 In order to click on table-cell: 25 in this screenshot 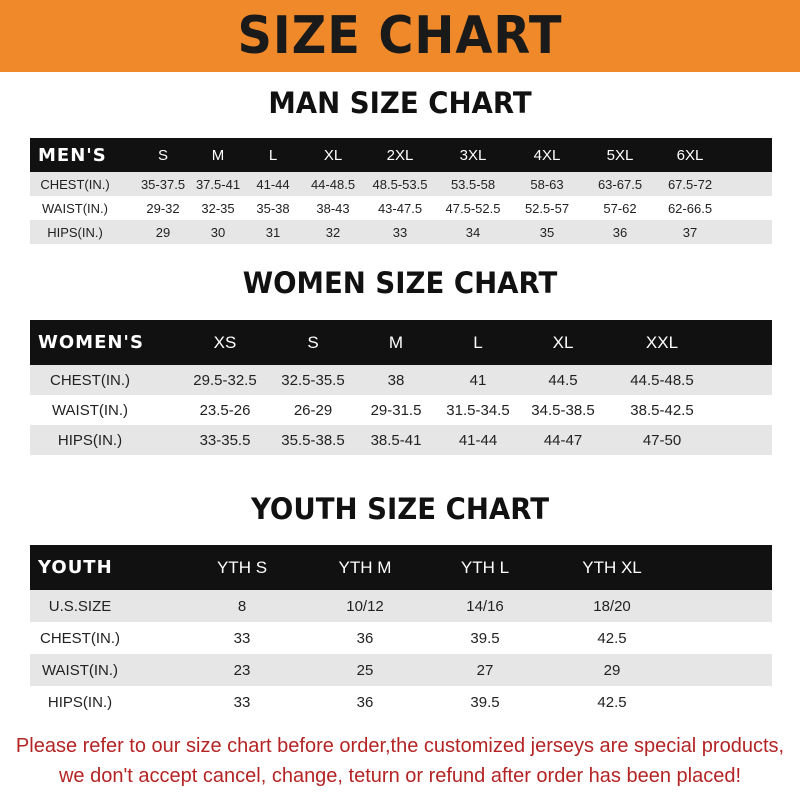, I will do `click(365, 670)`.